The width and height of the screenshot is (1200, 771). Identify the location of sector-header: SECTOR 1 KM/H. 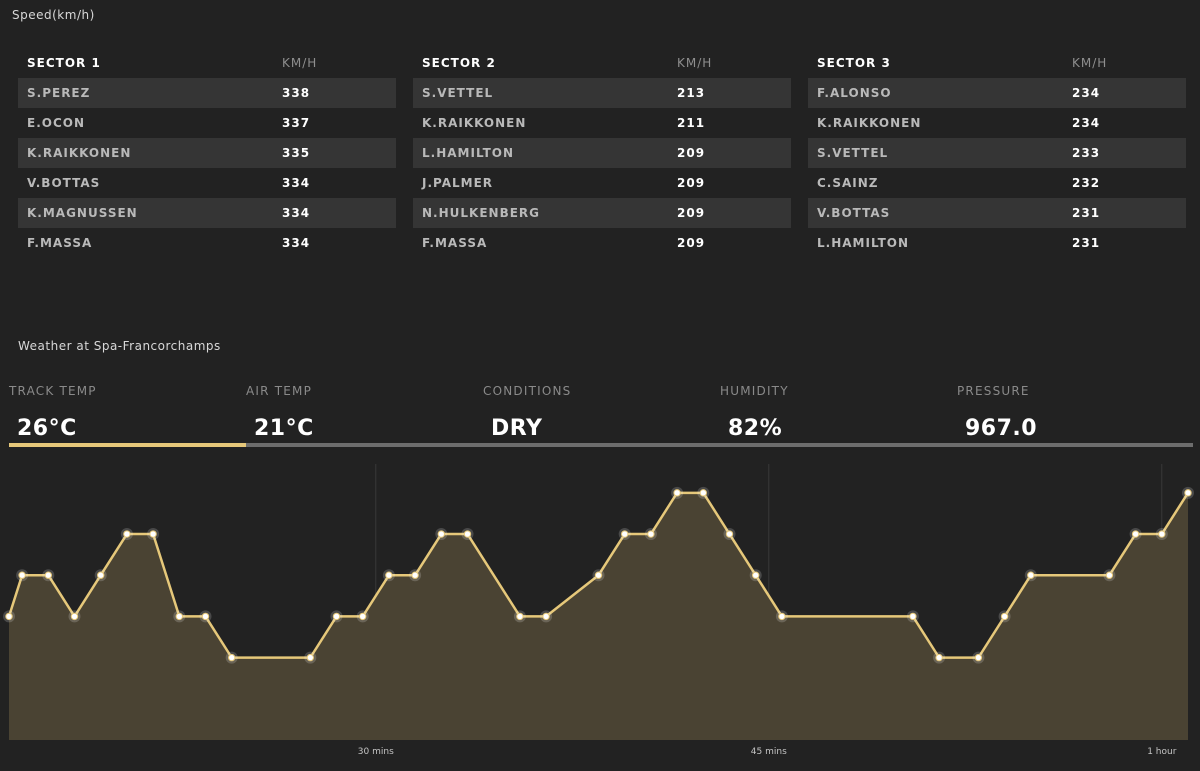
(207, 63).